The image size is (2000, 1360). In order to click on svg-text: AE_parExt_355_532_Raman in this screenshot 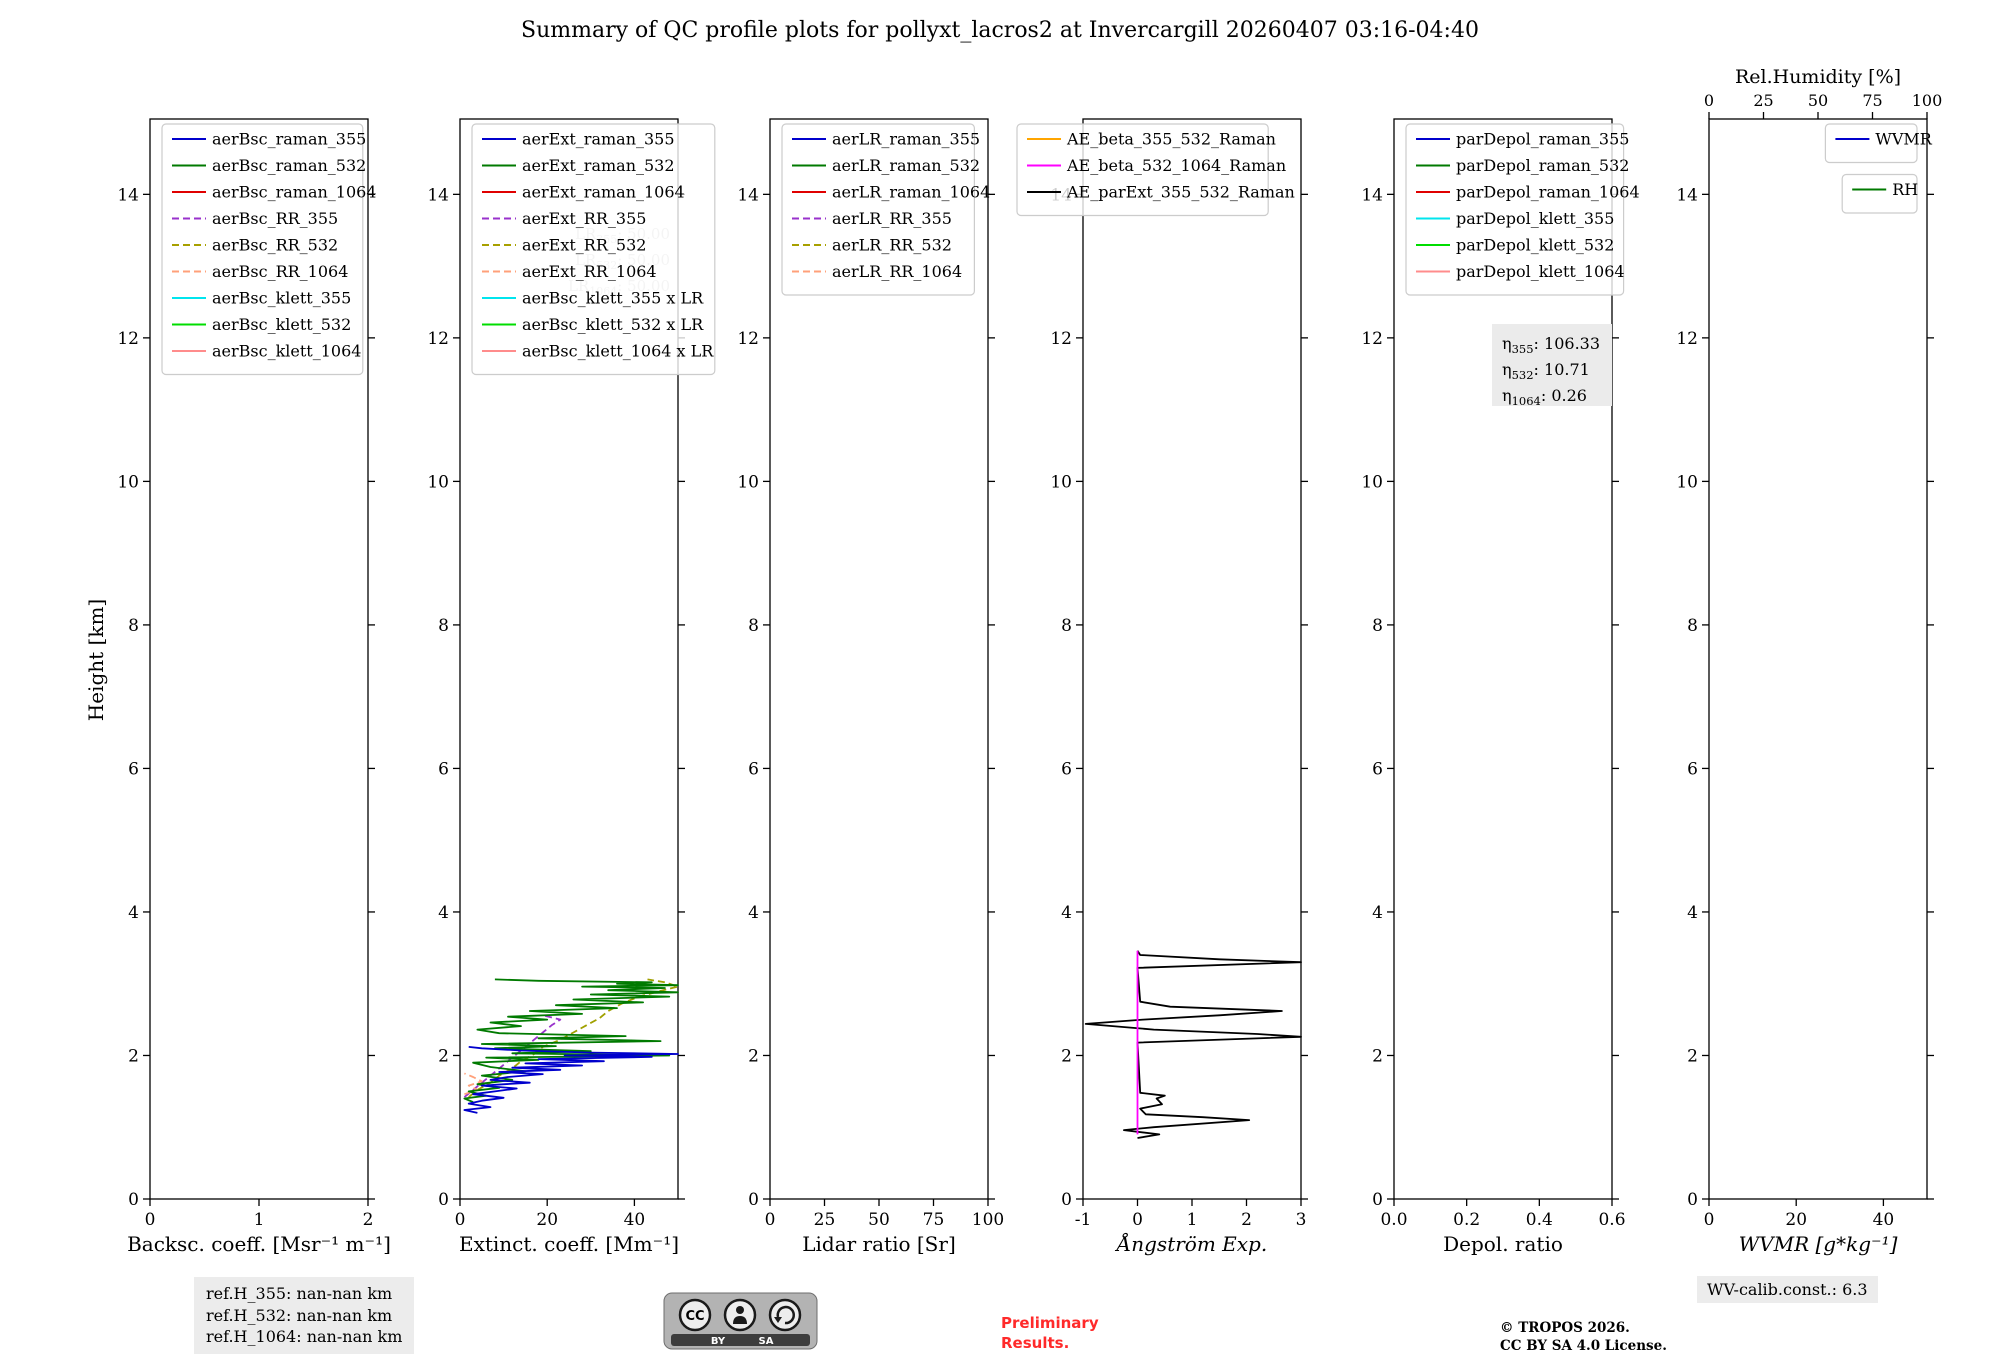, I will do `click(1180, 192)`.